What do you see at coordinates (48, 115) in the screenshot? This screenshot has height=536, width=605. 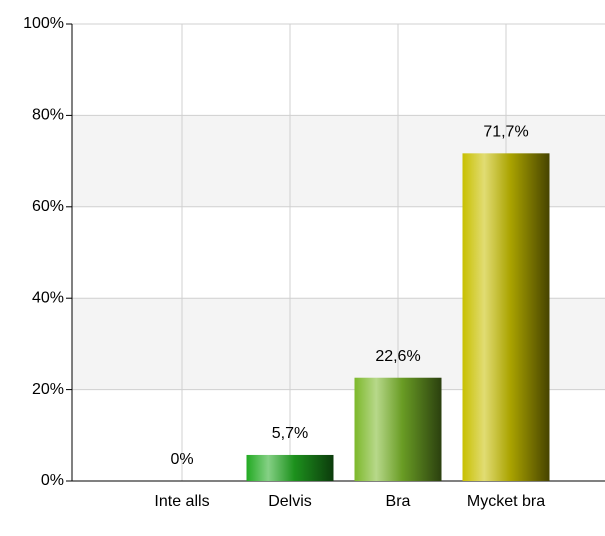 I see `y-tick-label: 80%` at bounding box center [48, 115].